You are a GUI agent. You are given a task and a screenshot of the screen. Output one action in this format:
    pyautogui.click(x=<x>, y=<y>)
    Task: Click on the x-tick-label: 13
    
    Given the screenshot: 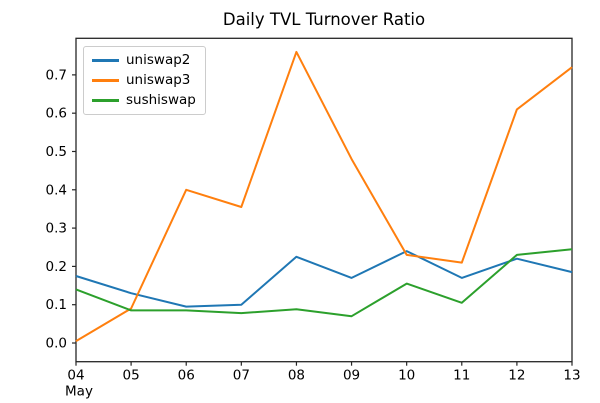 What is the action you would take?
    pyautogui.click(x=571, y=376)
    